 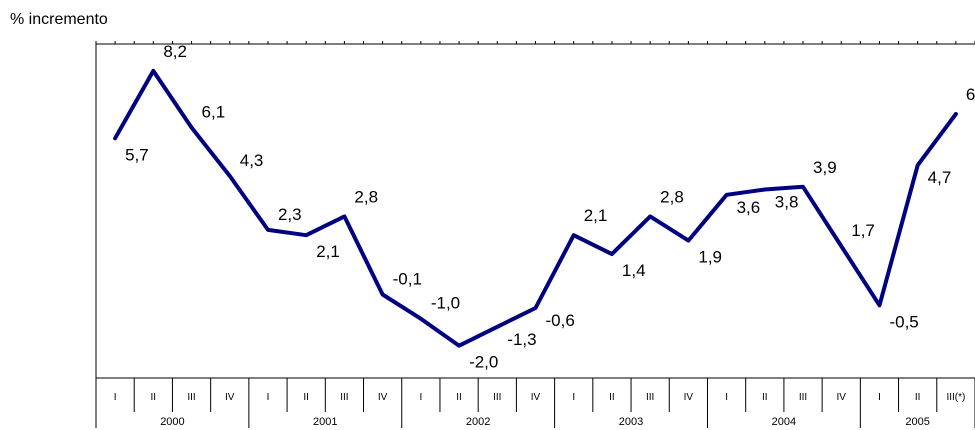 What do you see at coordinates (955, 397) in the screenshot?
I see `x-tick-label: III(*)` at bounding box center [955, 397].